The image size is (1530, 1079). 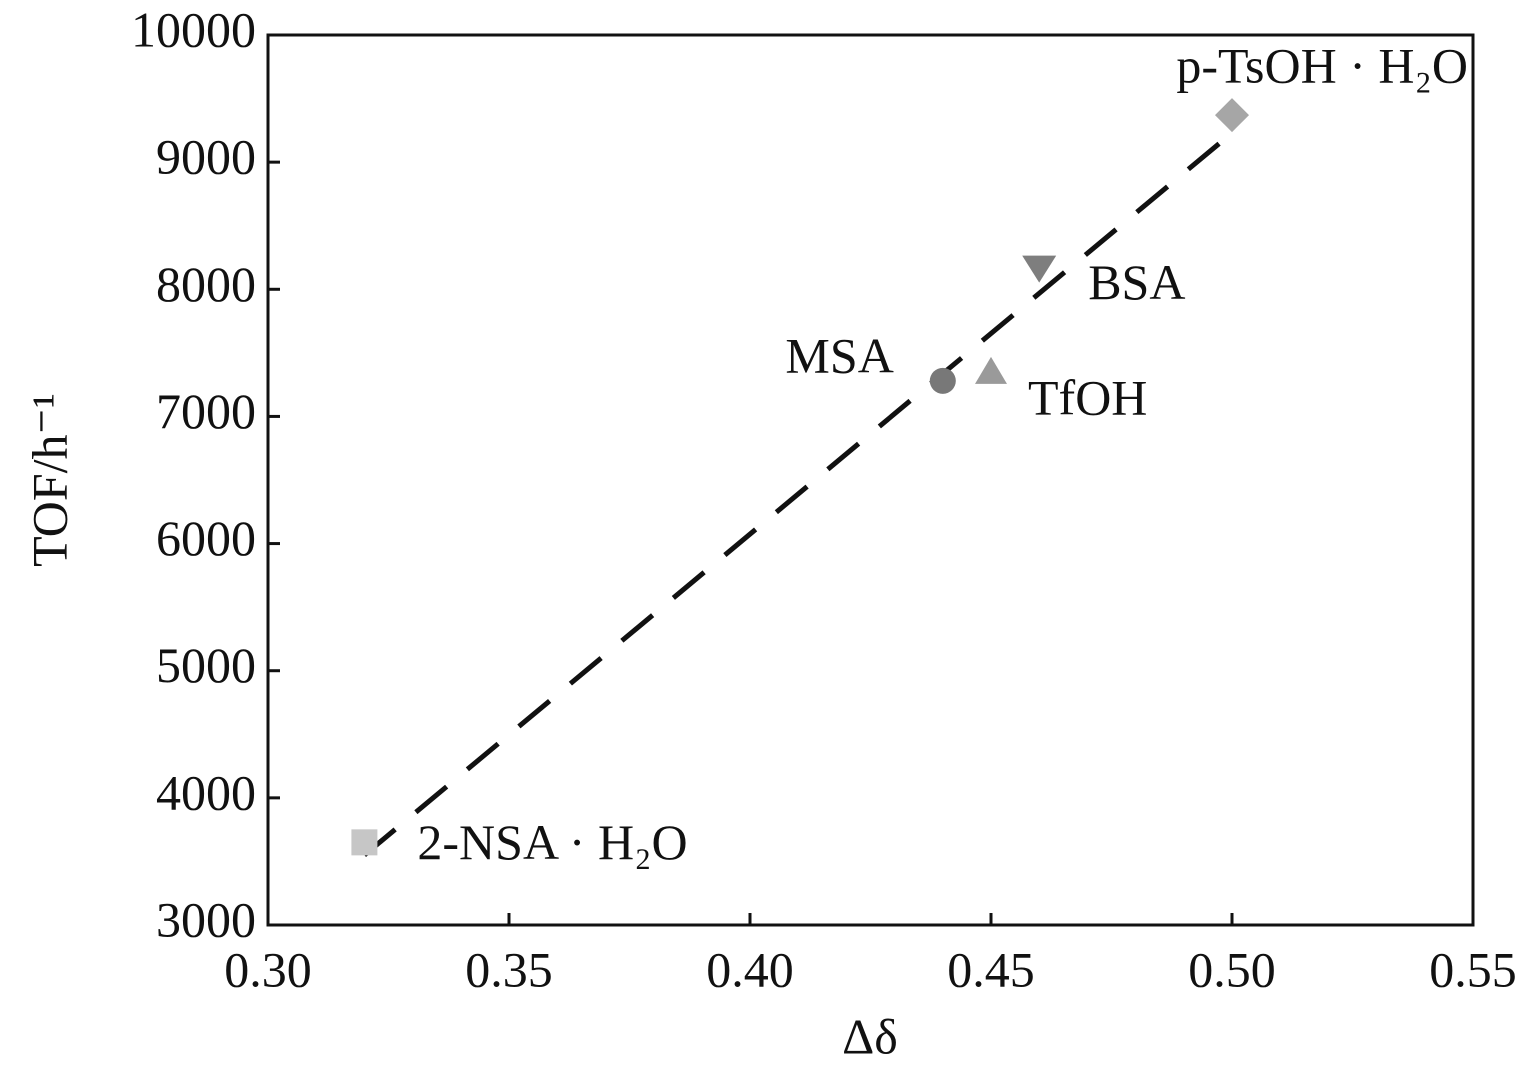 I want to click on point-label: BSA, so click(x=1136, y=282).